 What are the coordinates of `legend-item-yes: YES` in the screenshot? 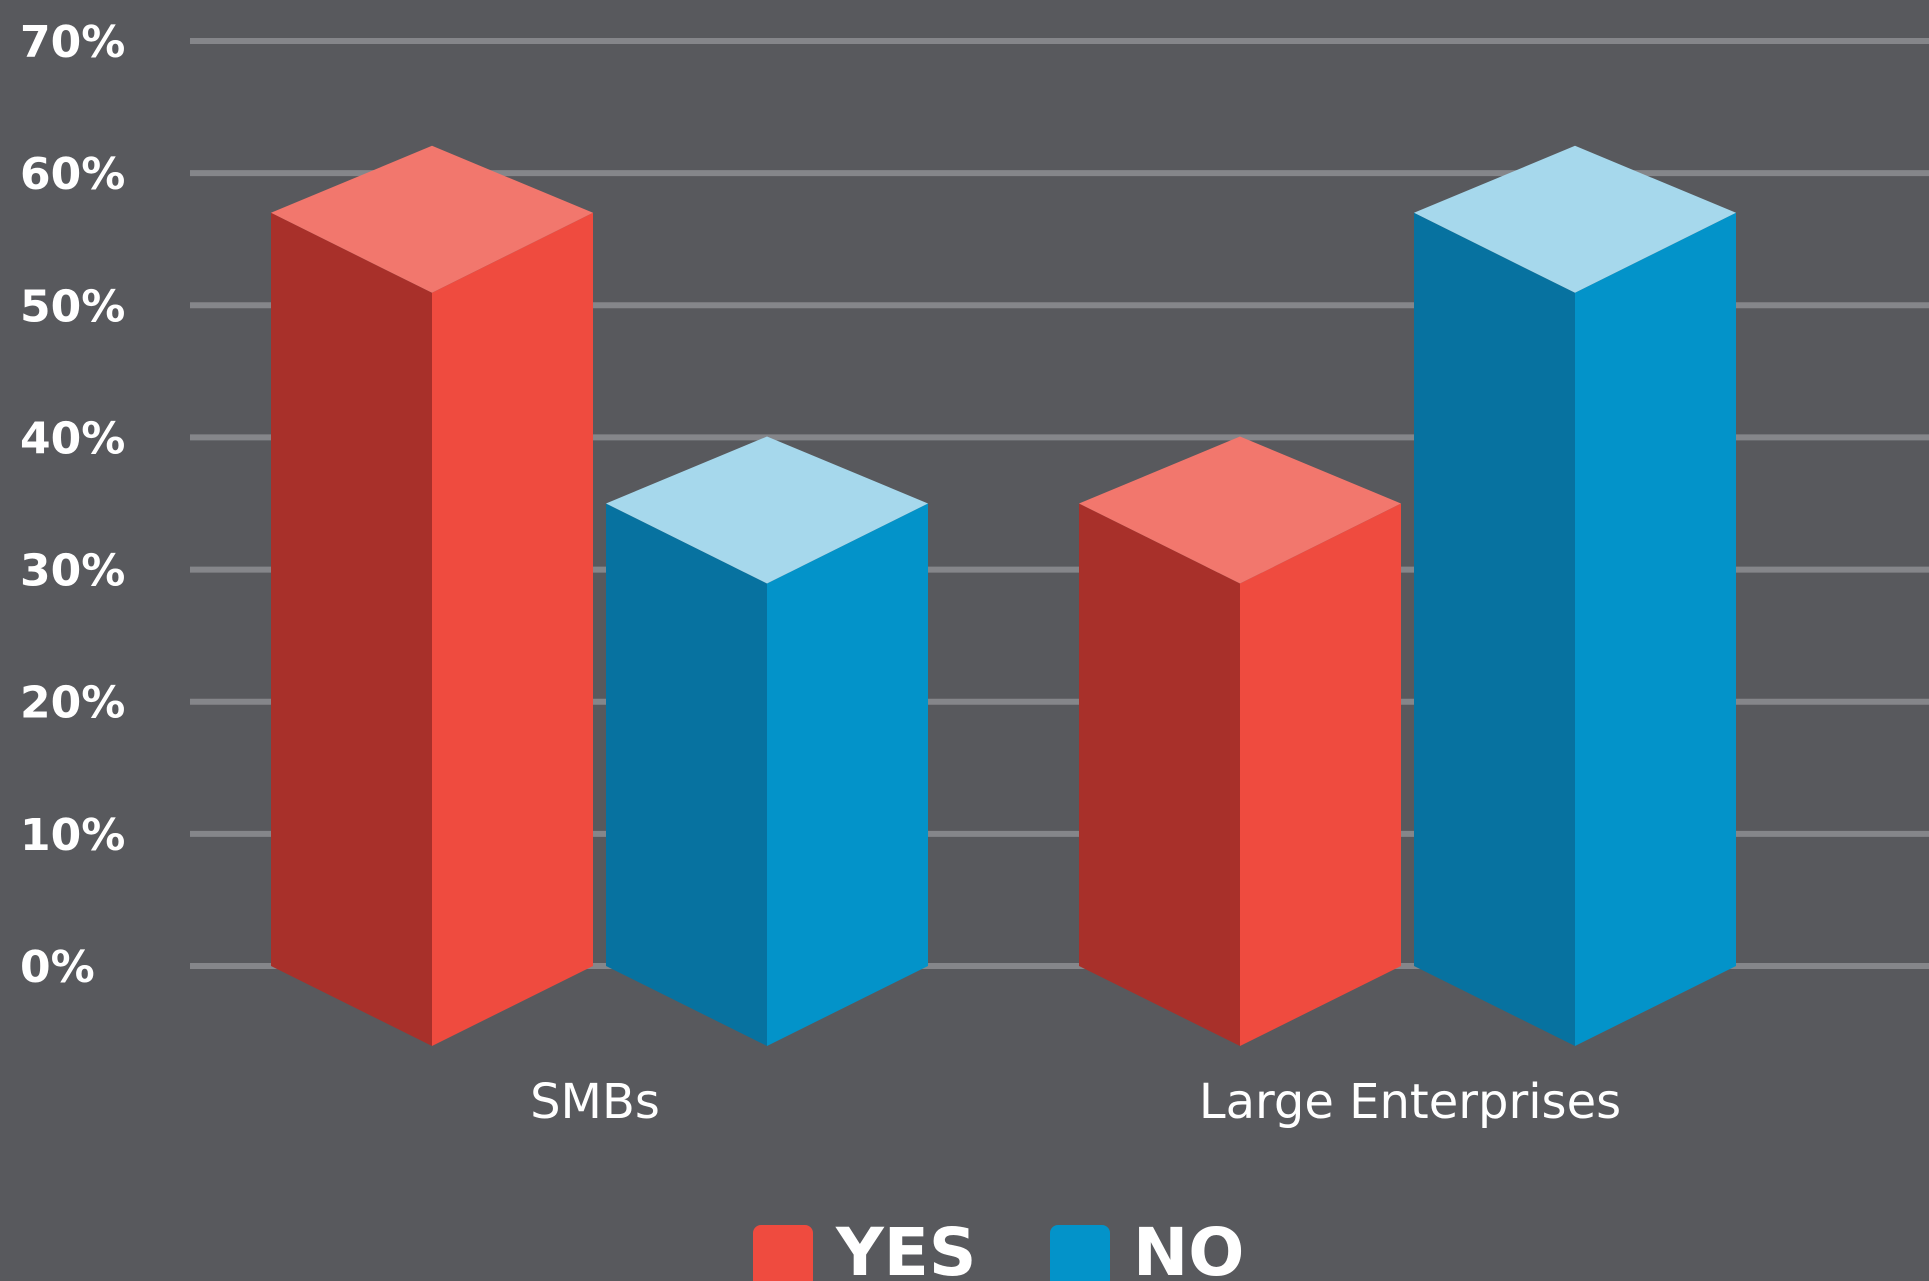 It's located at (864, 1247).